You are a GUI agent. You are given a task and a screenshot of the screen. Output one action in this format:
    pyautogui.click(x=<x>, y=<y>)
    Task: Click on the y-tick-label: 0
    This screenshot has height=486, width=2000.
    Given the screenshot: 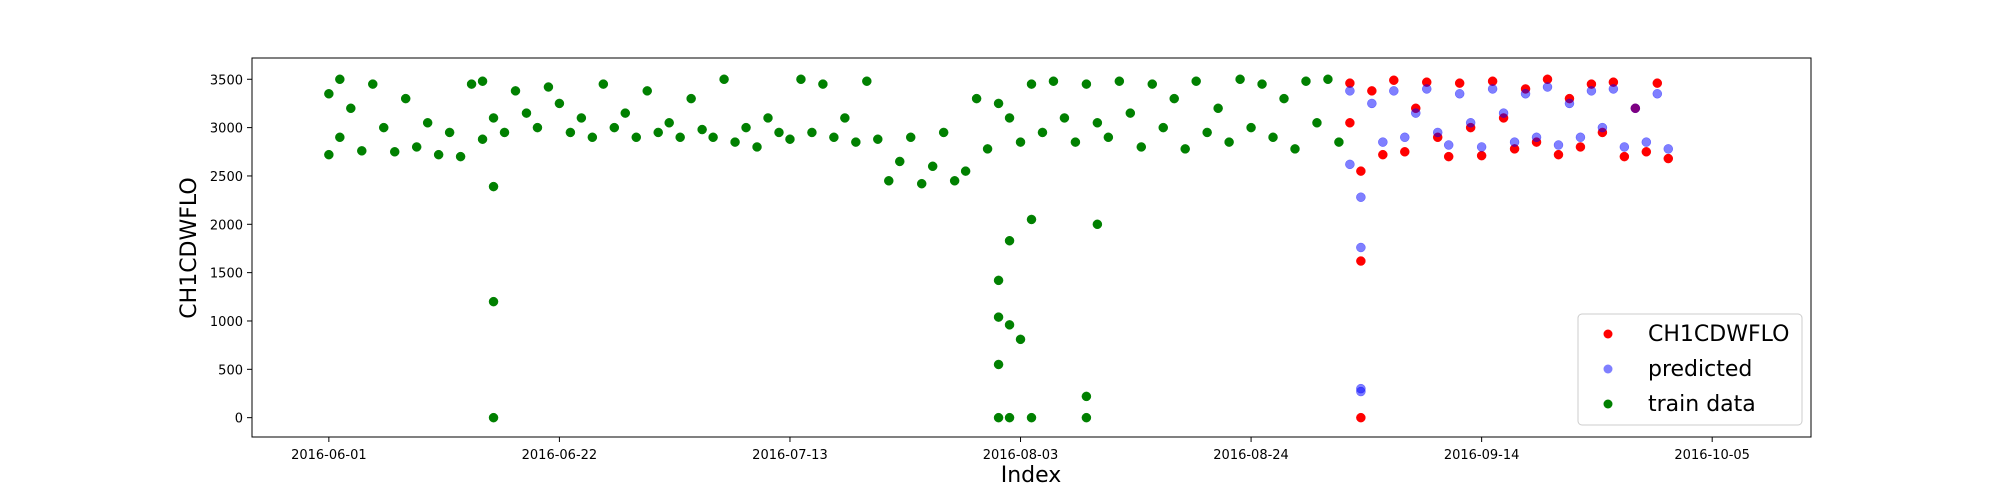 What is the action you would take?
    pyautogui.click(x=239, y=419)
    